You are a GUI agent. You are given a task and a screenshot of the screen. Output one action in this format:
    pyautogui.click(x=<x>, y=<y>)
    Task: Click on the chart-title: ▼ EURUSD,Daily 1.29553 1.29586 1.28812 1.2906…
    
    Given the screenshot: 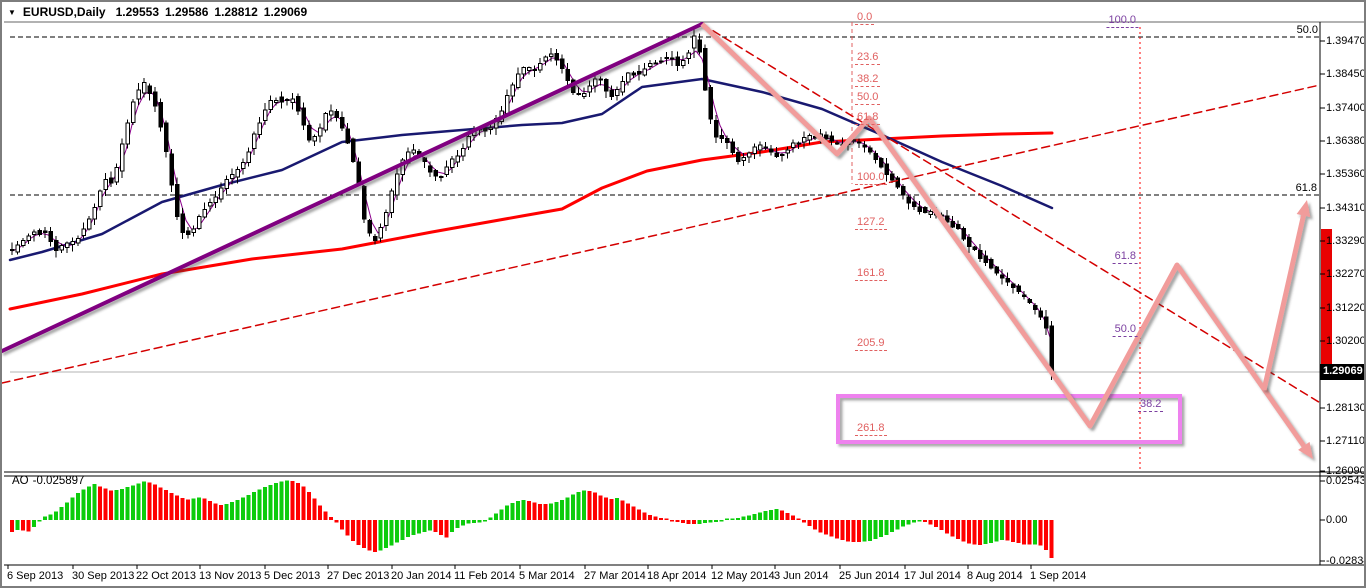 What is the action you would take?
    pyautogui.click(x=160, y=12)
    